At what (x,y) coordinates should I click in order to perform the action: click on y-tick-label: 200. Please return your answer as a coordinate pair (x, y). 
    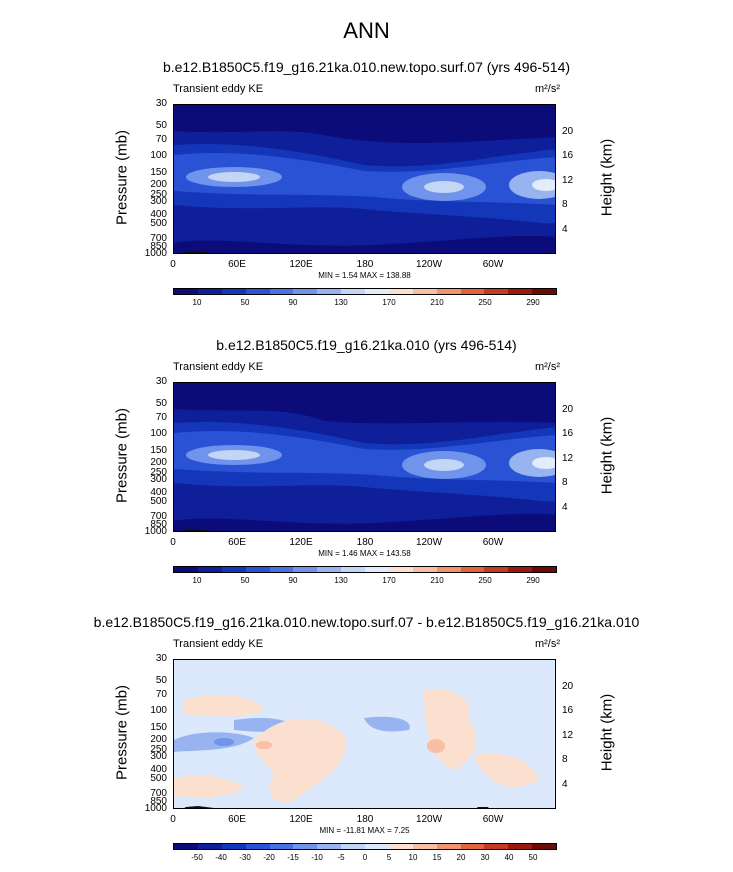
    Looking at the image, I should click on (158, 463).